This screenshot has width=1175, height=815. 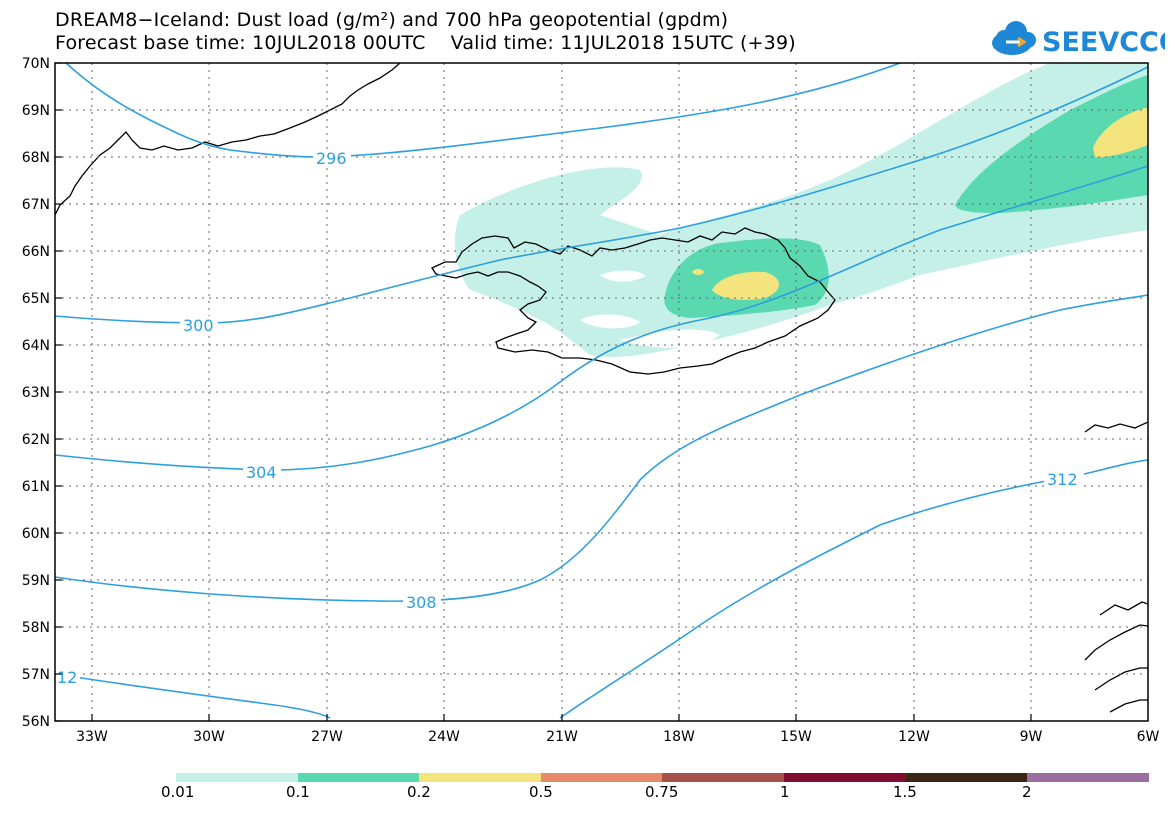 I want to click on colorbar, so click(x=662, y=777).